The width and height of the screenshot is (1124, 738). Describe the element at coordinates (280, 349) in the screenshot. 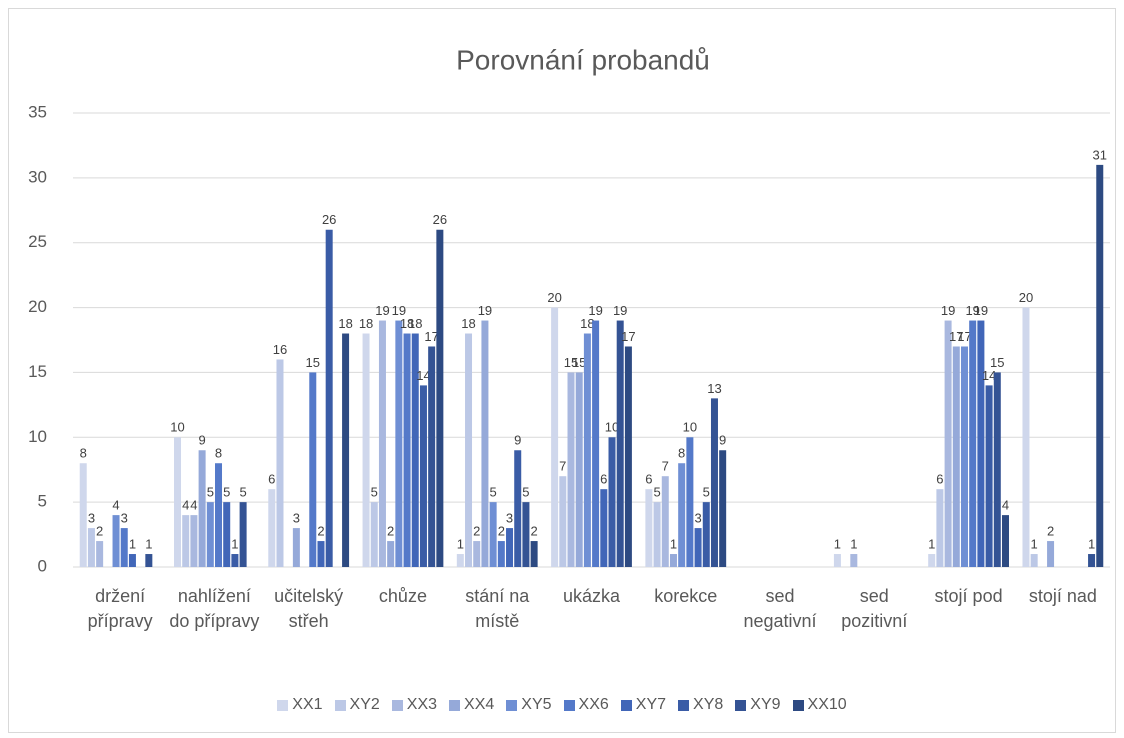

I see `data-label: 16` at that location.